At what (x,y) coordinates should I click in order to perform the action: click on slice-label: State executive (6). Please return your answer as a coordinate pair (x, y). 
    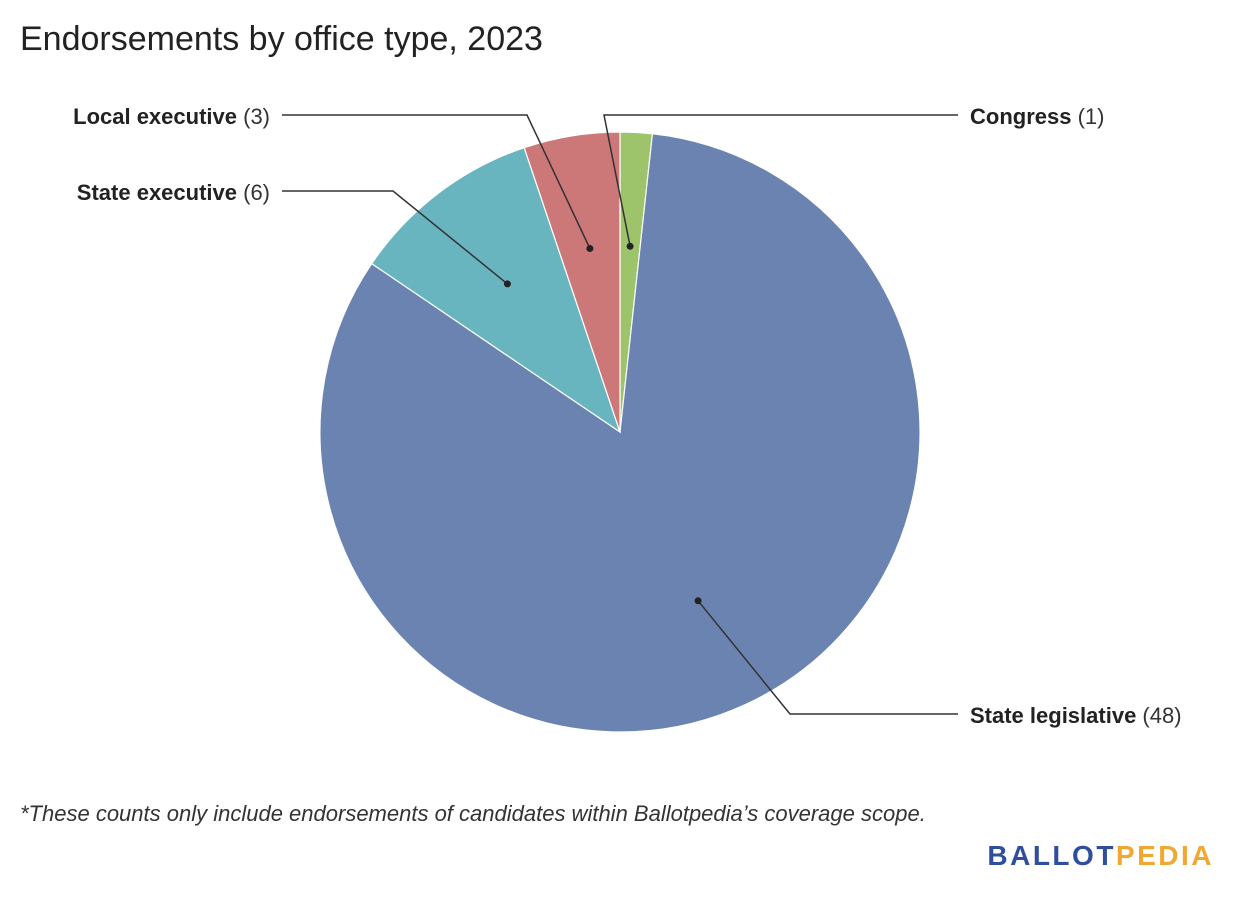
    Looking at the image, I should click on (173, 192).